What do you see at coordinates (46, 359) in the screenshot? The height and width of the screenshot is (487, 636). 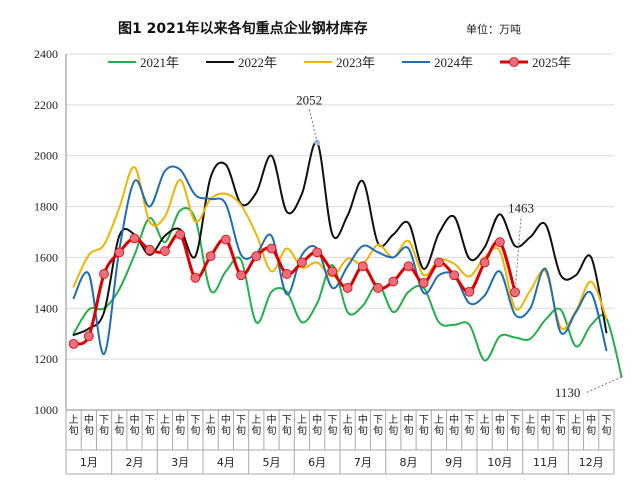 I see `y-tick-label: 1200` at bounding box center [46, 359].